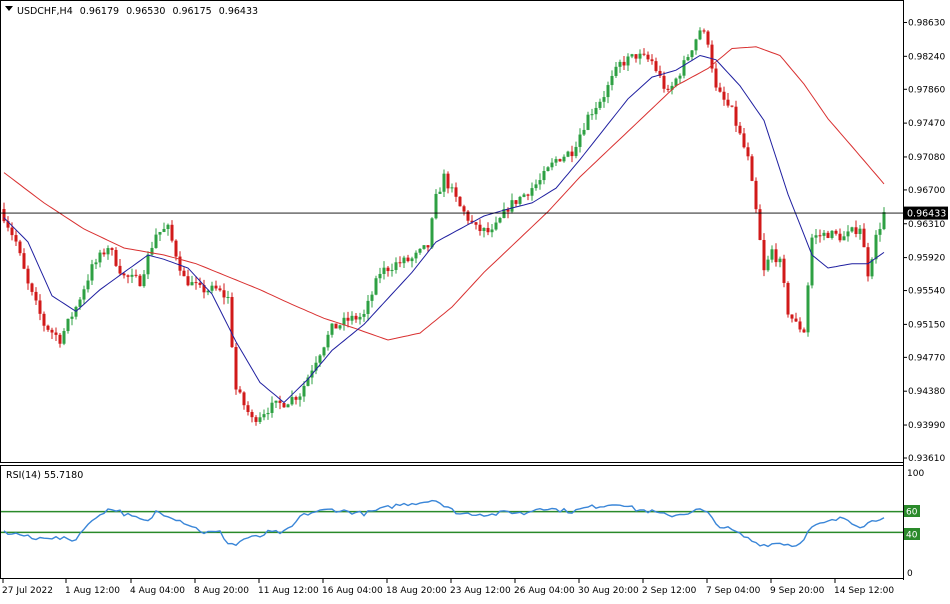 This screenshot has height=604, width=950. Describe the element at coordinates (926, 358) in the screenshot. I see `price-tick-label: 0.94770` at that location.